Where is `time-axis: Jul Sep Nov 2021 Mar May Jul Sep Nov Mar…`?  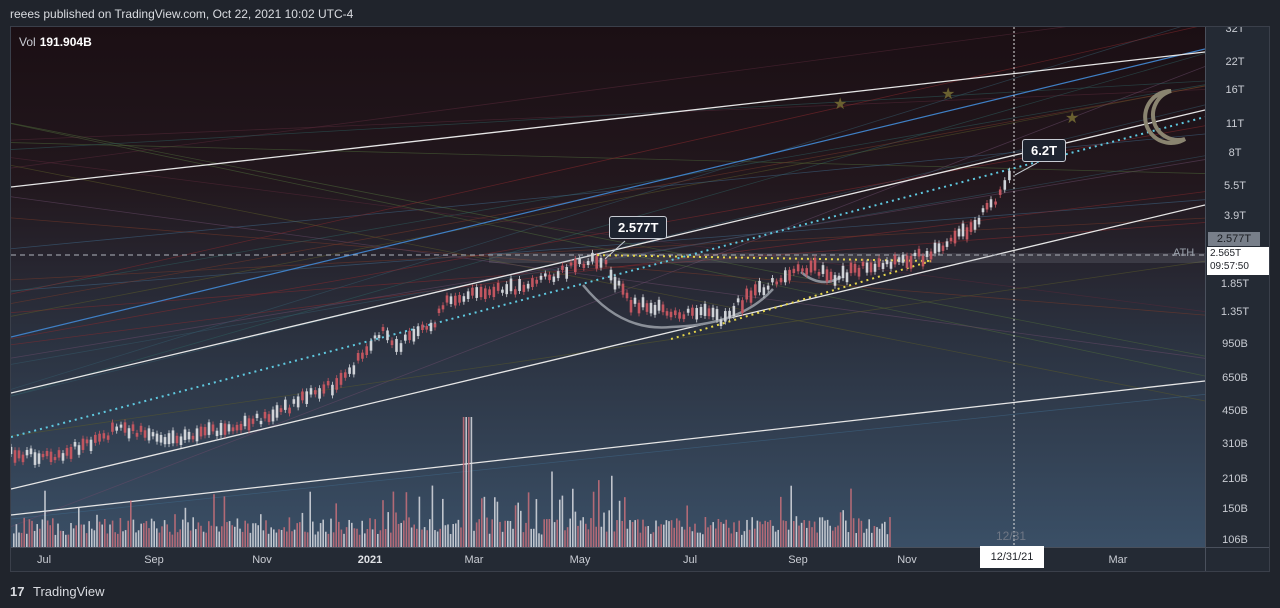 time-axis: Jul Sep Nov 2021 Mar May Jul Sep Nov Mar… is located at coordinates (608, 558).